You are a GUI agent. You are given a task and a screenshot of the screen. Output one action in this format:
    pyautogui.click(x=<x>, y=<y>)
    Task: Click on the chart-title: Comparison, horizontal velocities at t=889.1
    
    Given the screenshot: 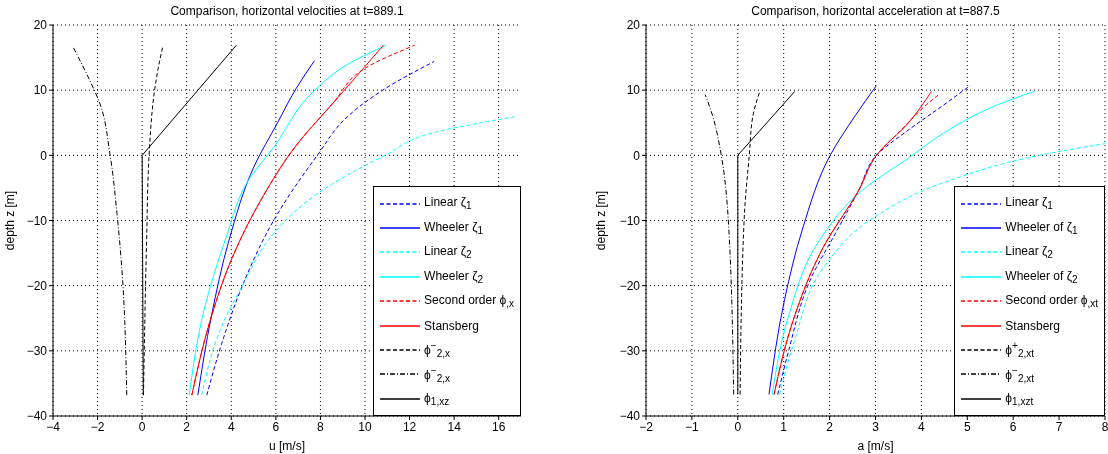 What is the action you would take?
    pyautogui.click(x=287, y=11)
    